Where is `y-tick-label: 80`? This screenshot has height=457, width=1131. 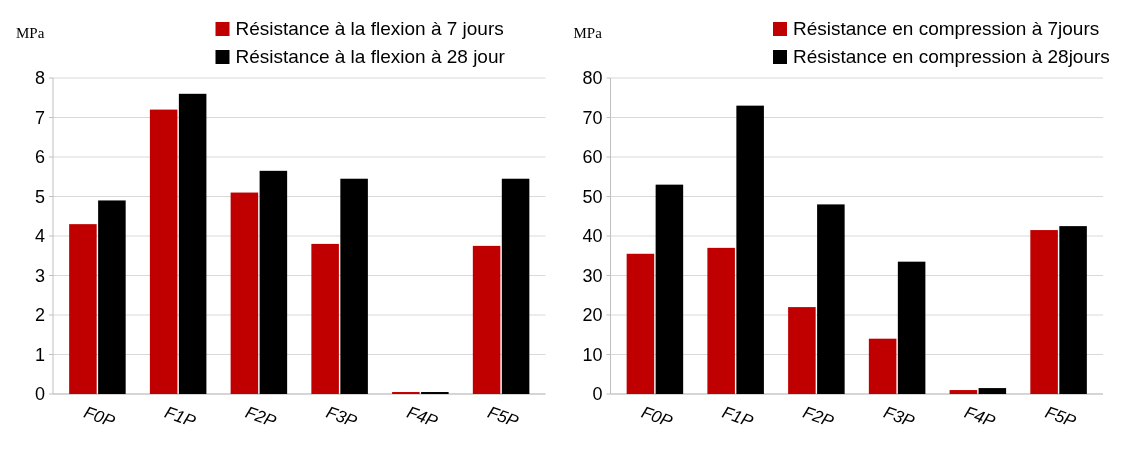 y-tick-label: 80 is located at coordinates (592, 78).